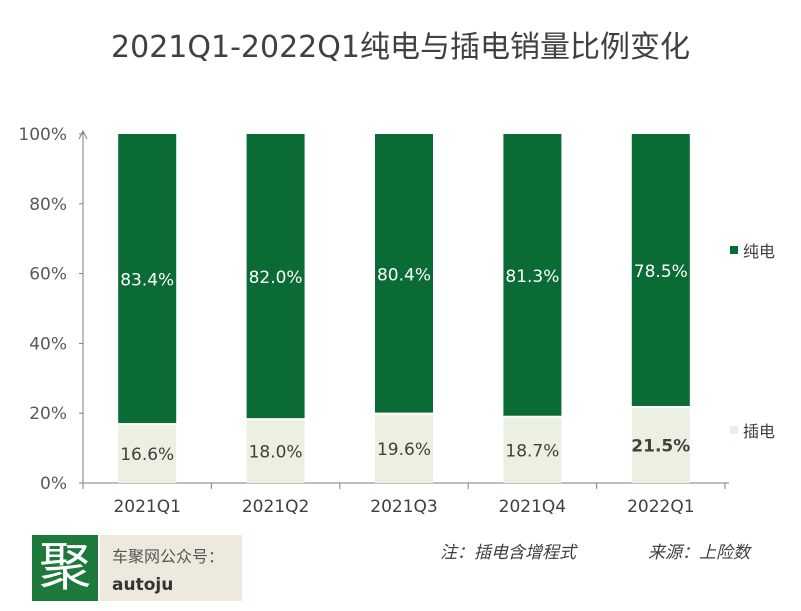 Image resolution: width=801 pixels, height=611 pixels. Describe the element at coordinates (83, 134) in the screenshot. I see `y-axis-arrow` at that location.